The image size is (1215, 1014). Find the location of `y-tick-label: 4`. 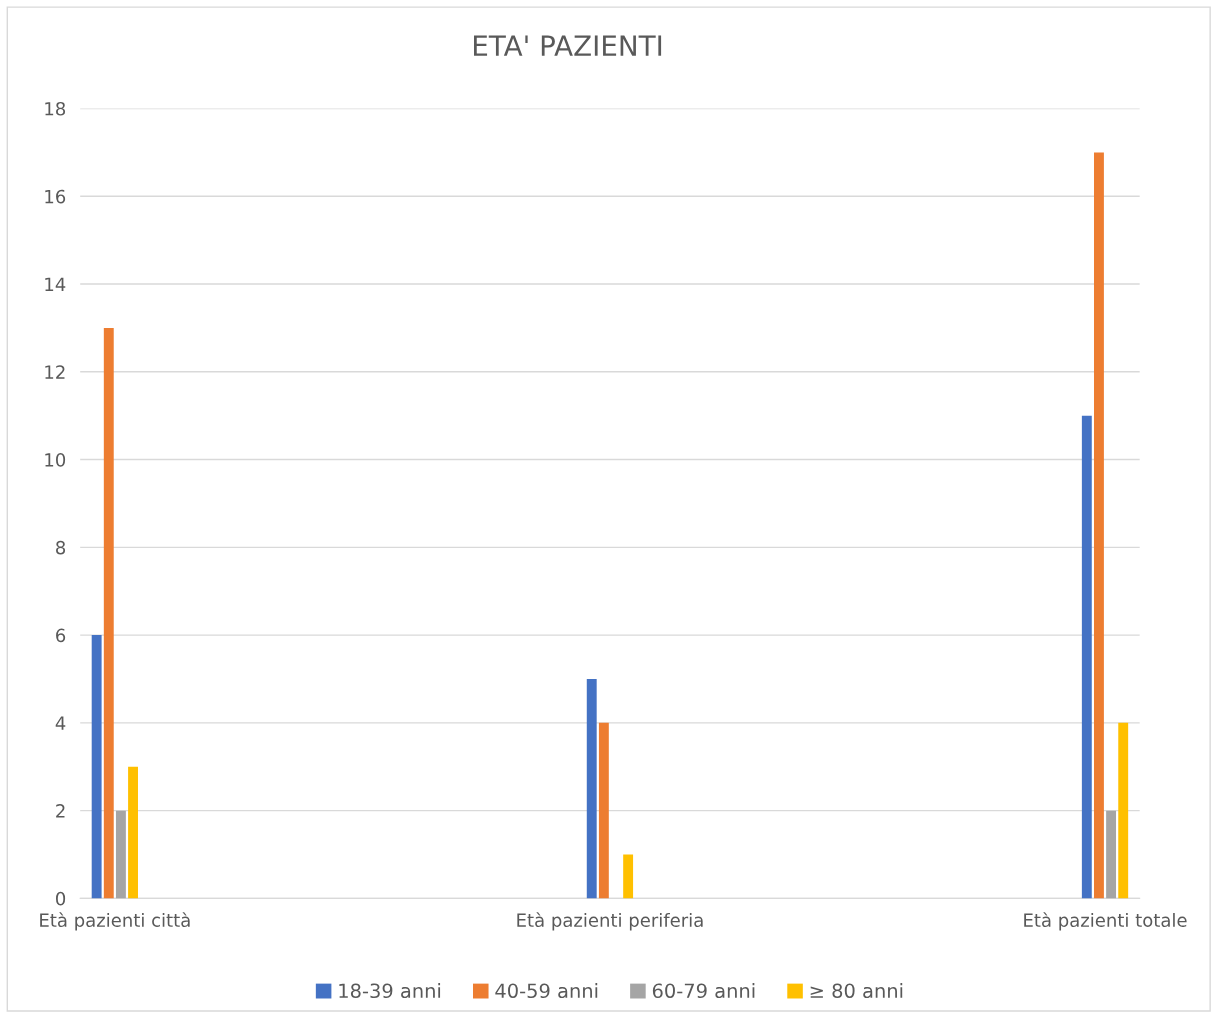

y-tick-label: 4 is located at coordinates (60, 723).